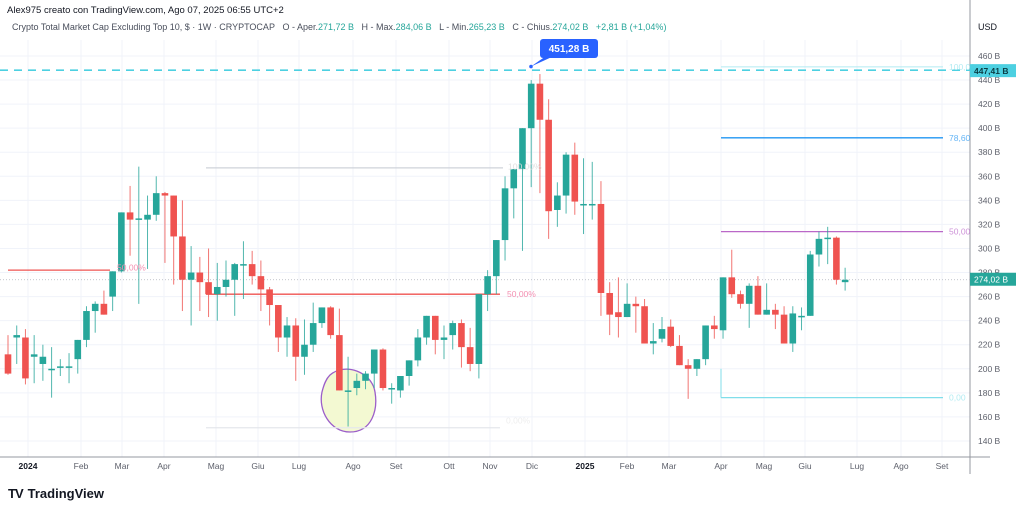 Image resolution: width=1024 pixels, height=514 pixels. I want to click on high-callout-text: 451,28 B, so click(569, 49).